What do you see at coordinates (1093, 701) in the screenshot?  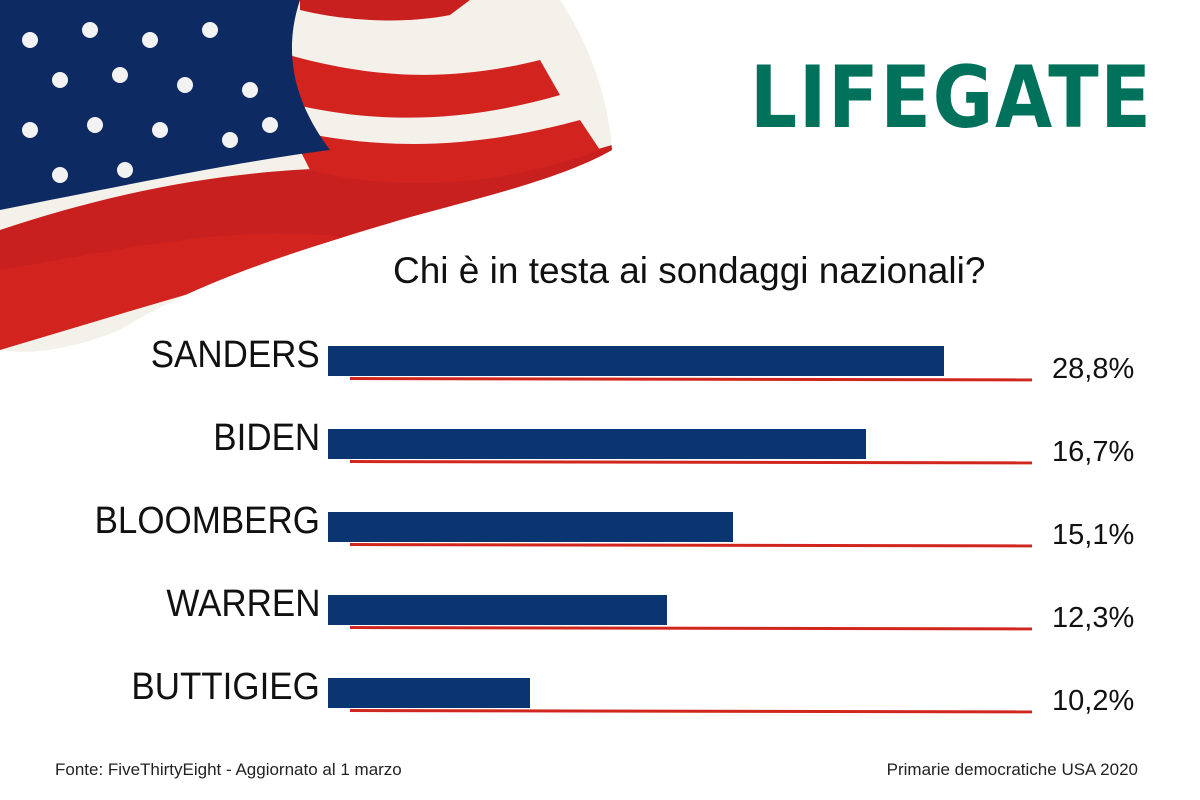 I see `value-label: 10,2%` at bounding box center [1093, 701].